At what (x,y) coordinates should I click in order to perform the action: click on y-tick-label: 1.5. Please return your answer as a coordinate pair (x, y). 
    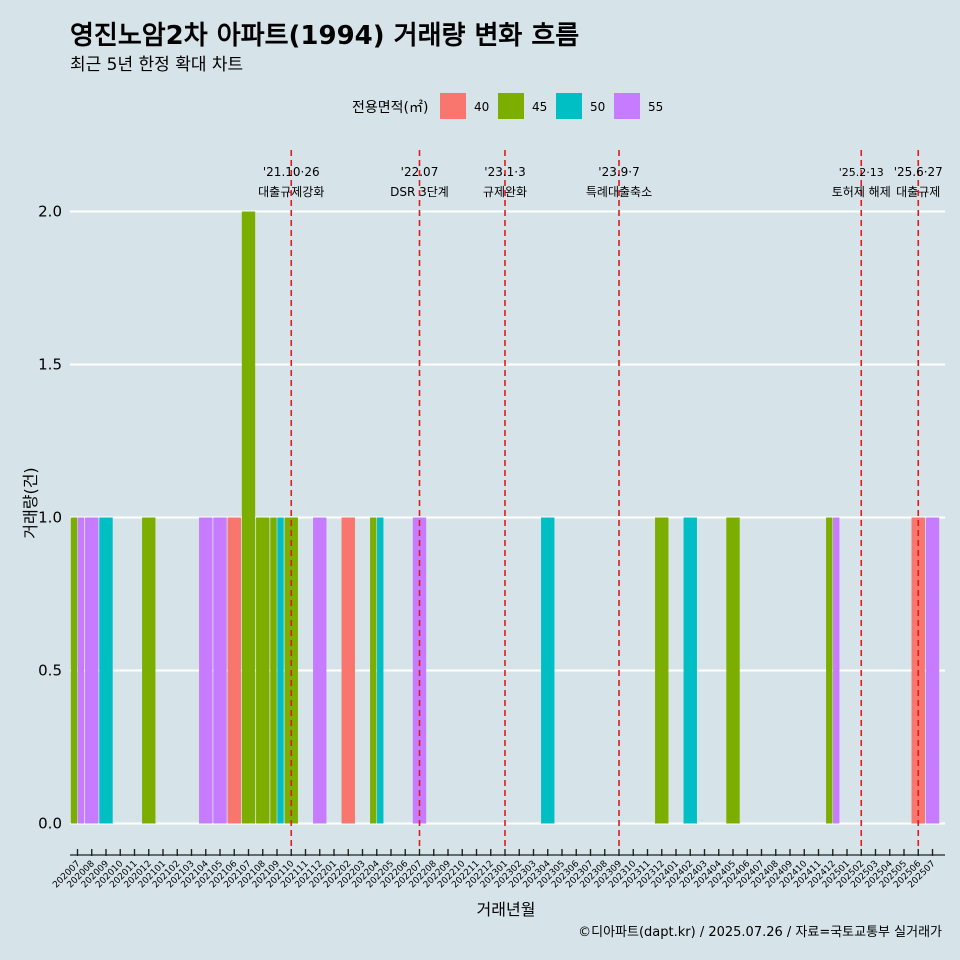
    Looking at the image, I should click on (50, 365).